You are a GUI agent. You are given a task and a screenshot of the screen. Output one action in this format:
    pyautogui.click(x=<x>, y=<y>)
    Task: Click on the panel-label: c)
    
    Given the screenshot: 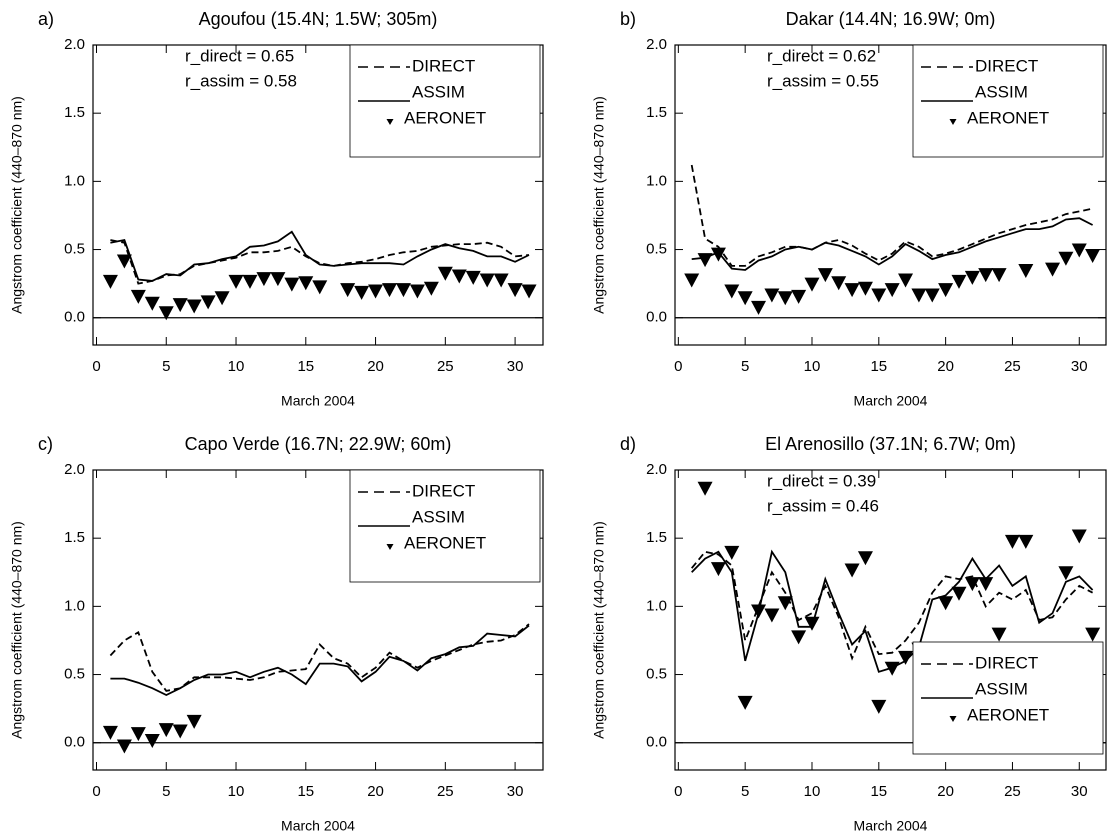 What is the action you would take?
    pyautogui.click(x=45, y=444)
    